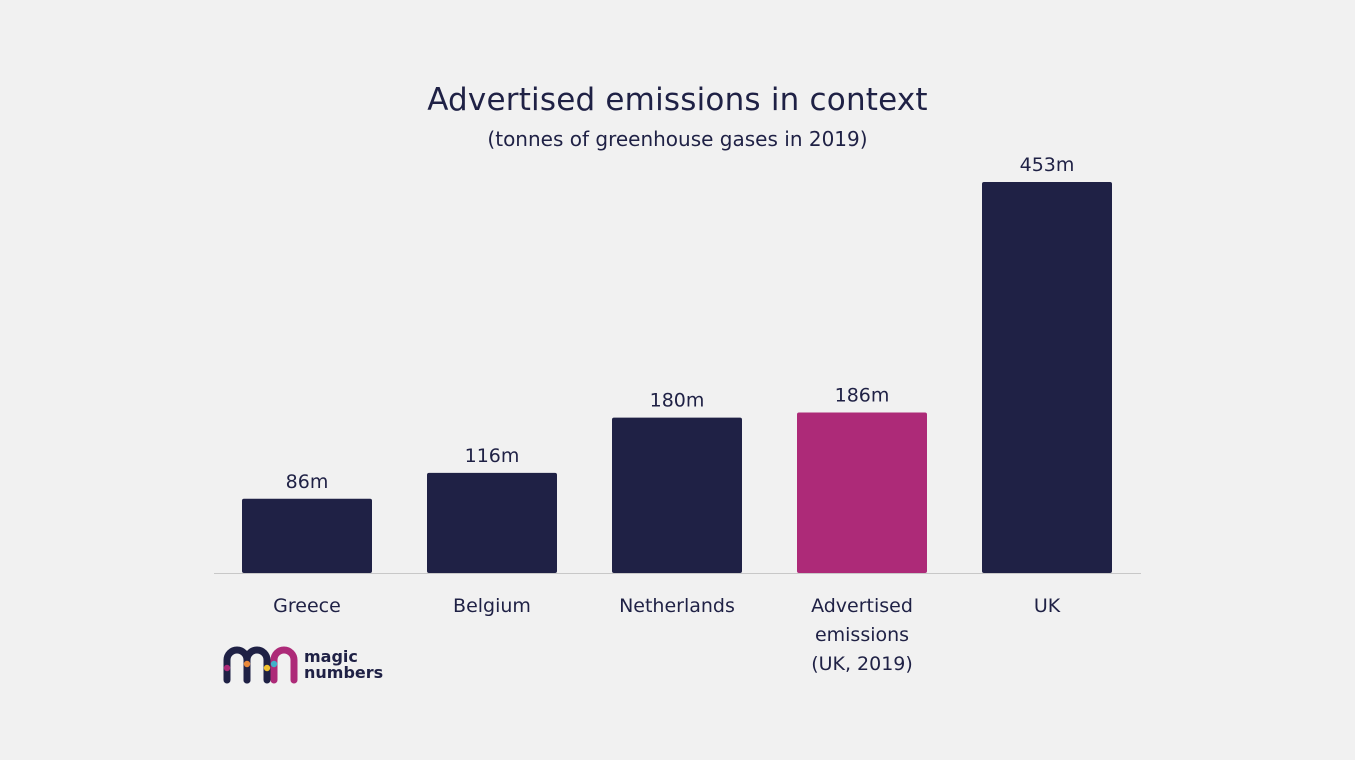  I want to click on bar-value-label-0: 86m, so click(307, 482).